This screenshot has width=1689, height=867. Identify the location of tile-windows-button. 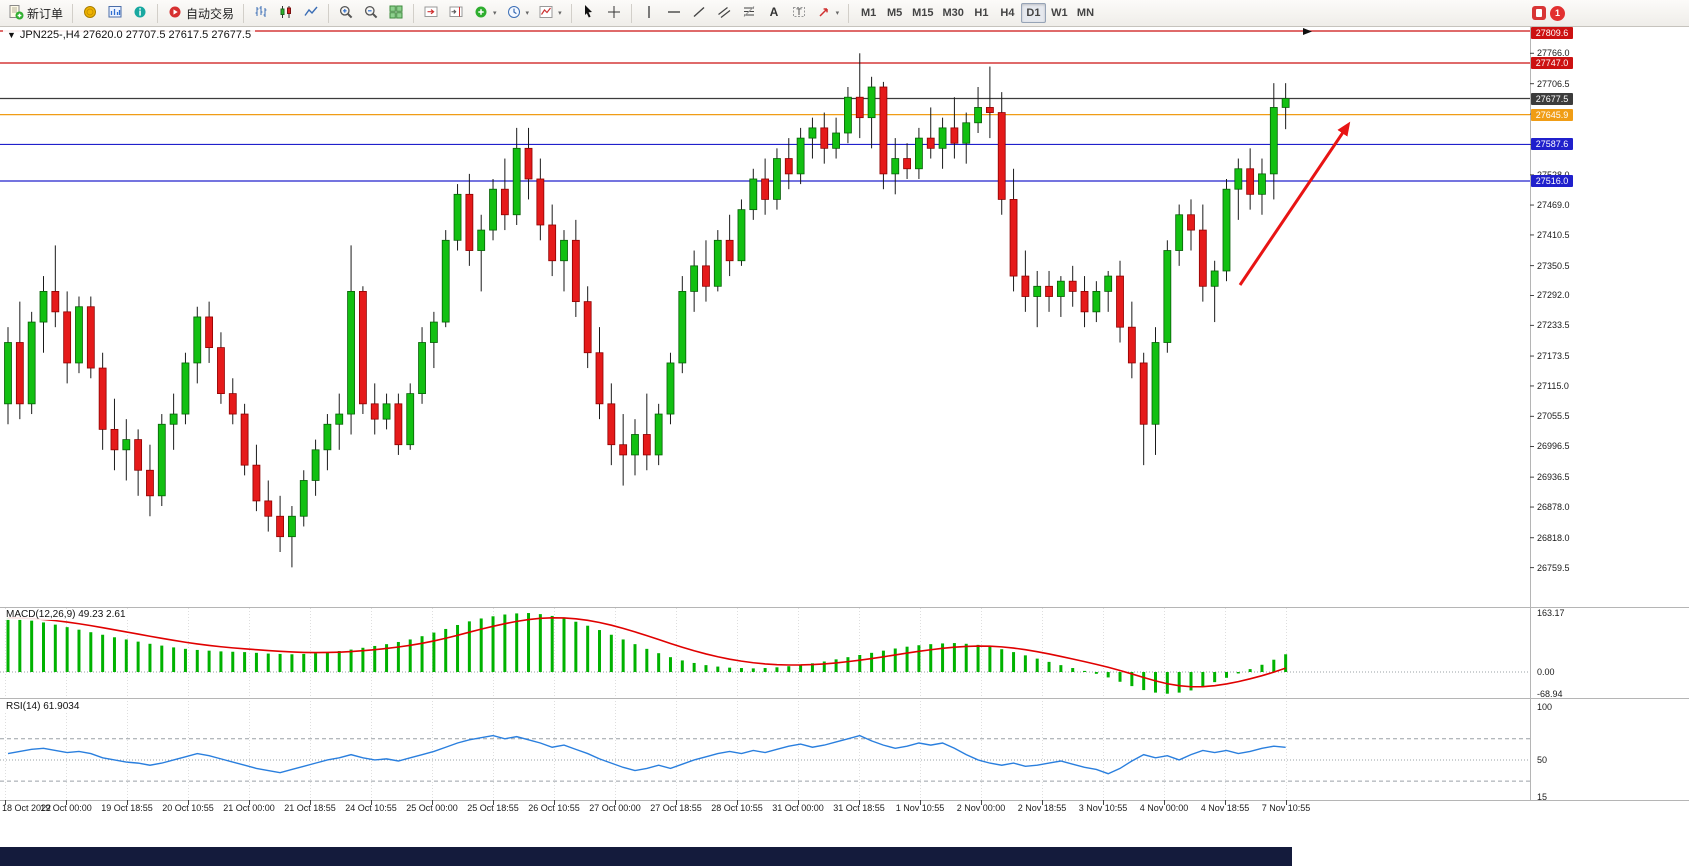
(396, 13).